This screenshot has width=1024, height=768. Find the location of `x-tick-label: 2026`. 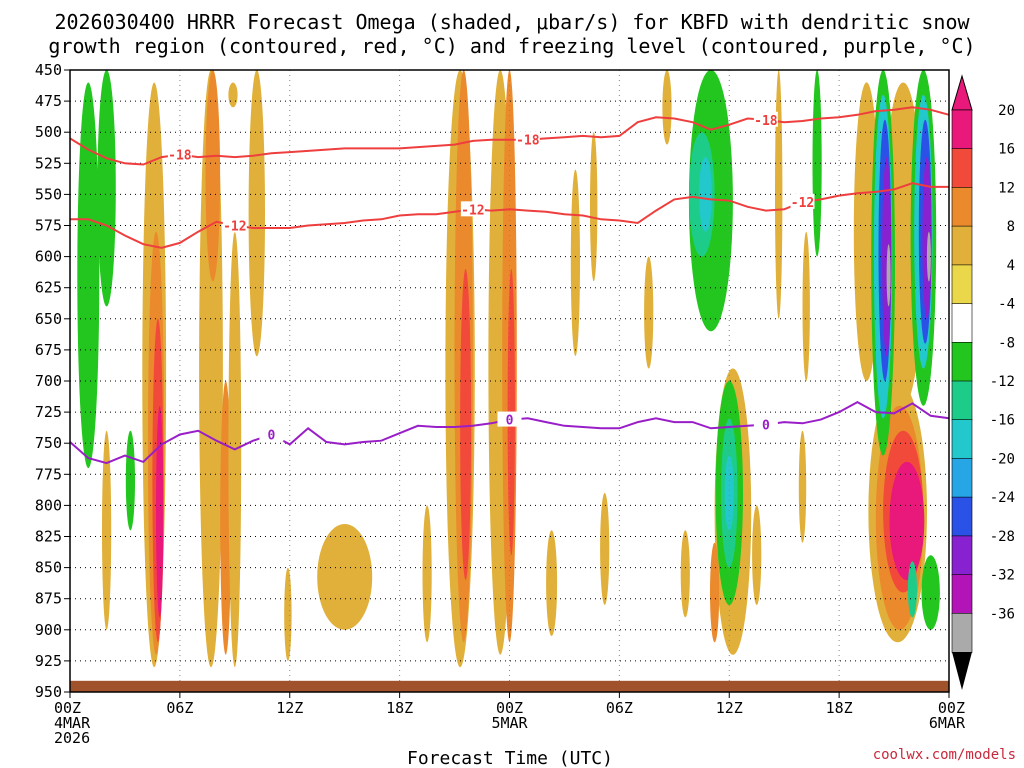

x-tick-label: 2026 is located at coordinates (72, 738).